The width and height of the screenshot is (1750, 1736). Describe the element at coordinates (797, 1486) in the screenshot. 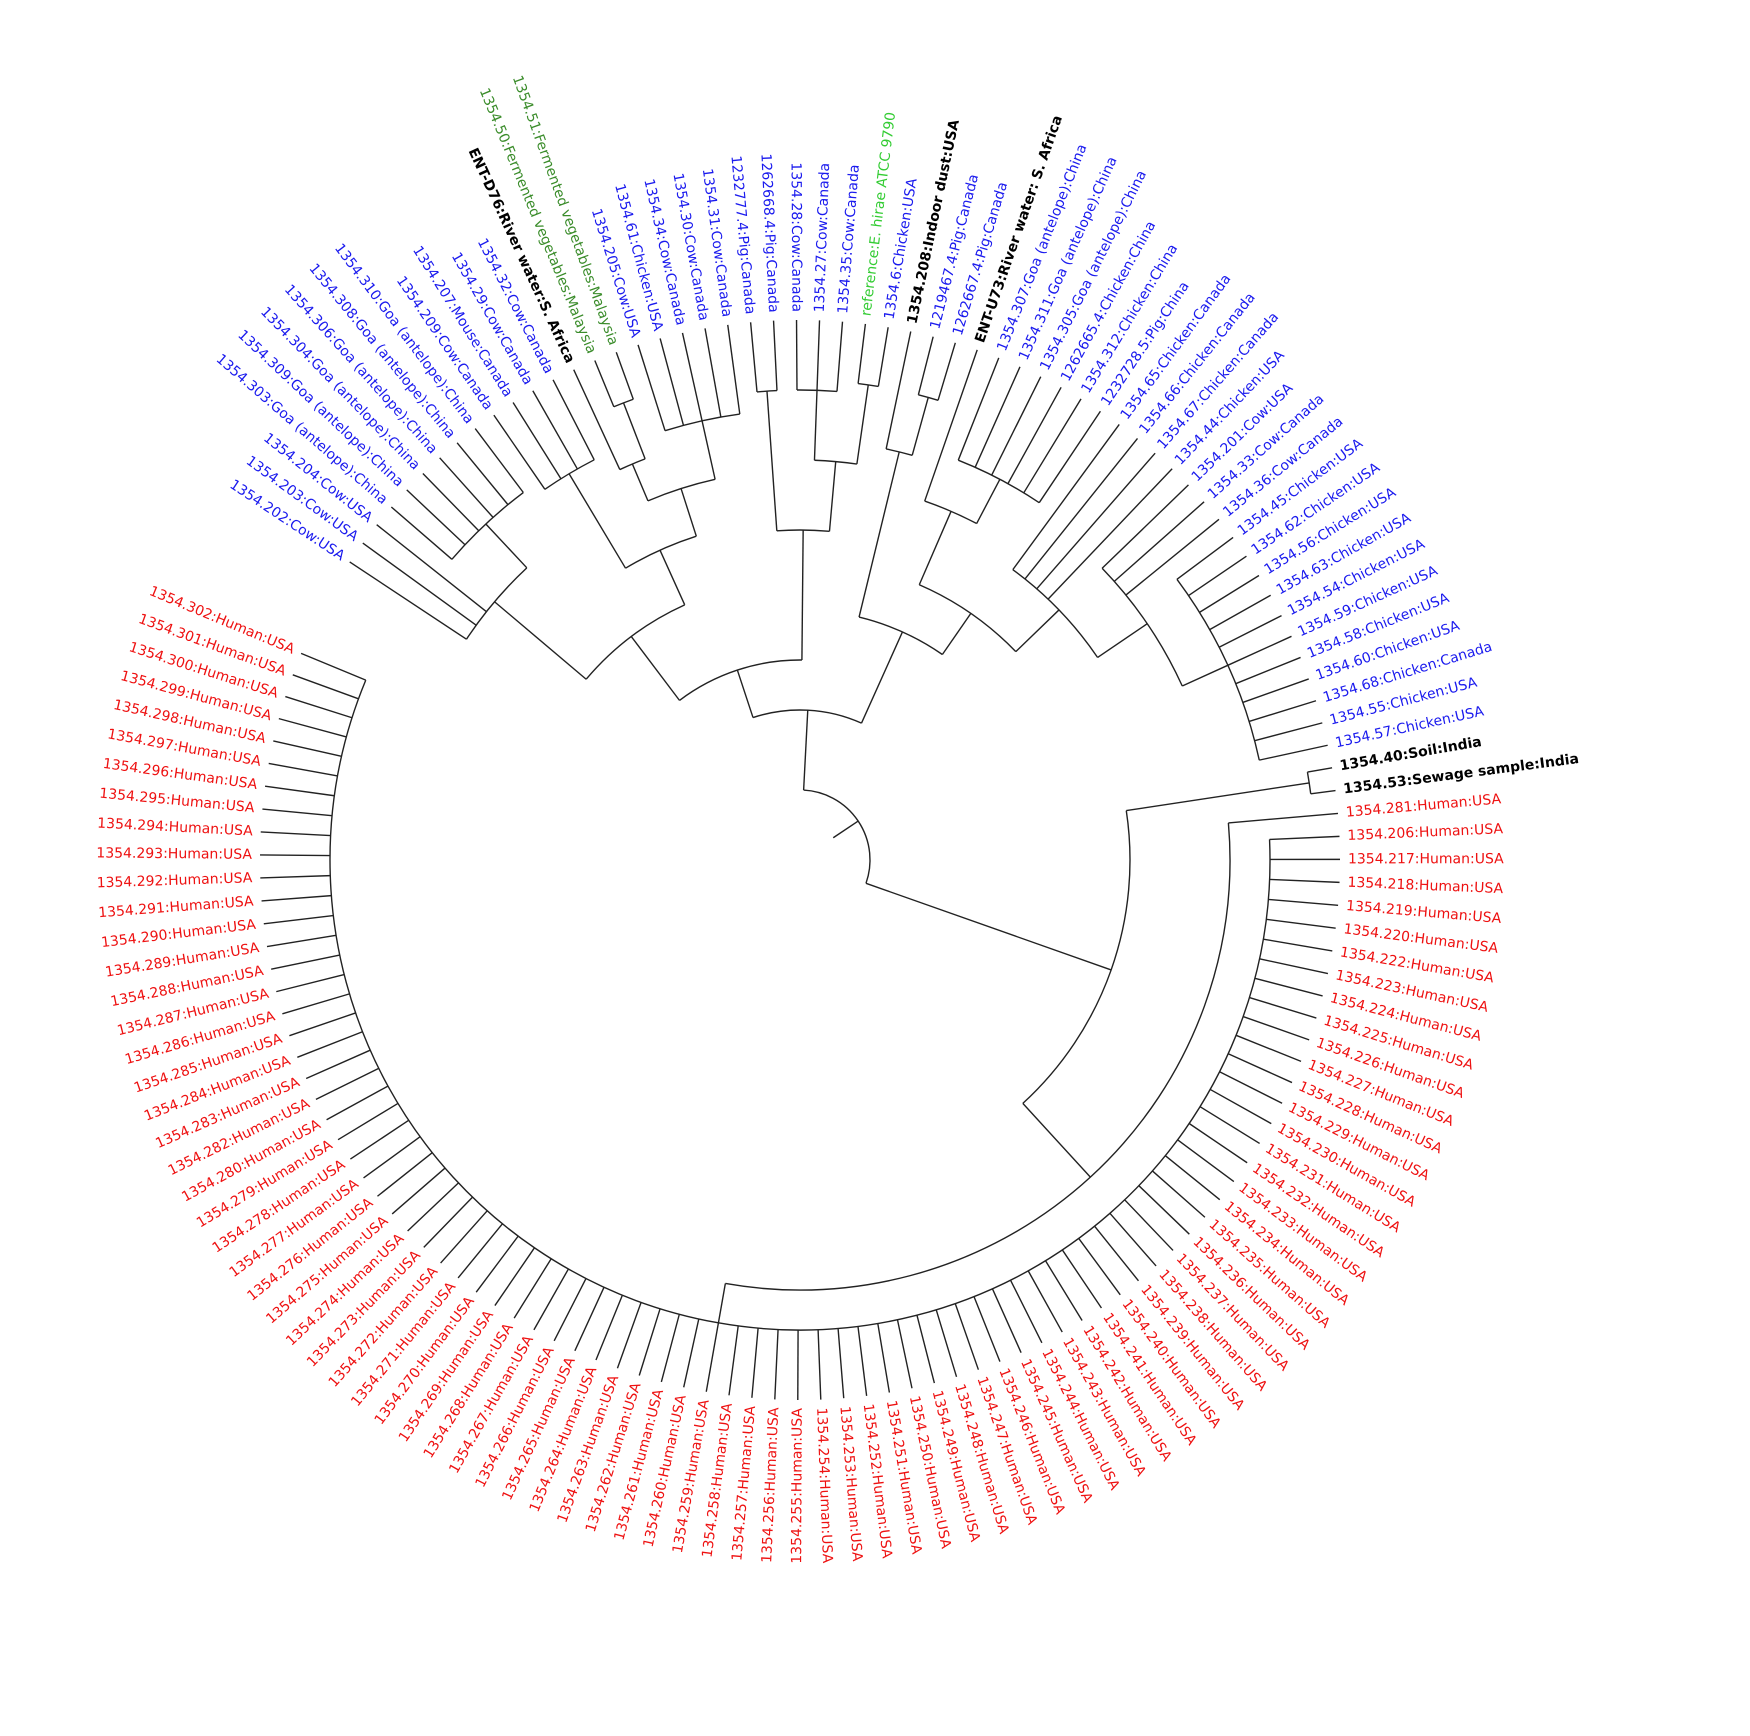

I see `leaf-label: 1354.255:Human:USA` at that location.